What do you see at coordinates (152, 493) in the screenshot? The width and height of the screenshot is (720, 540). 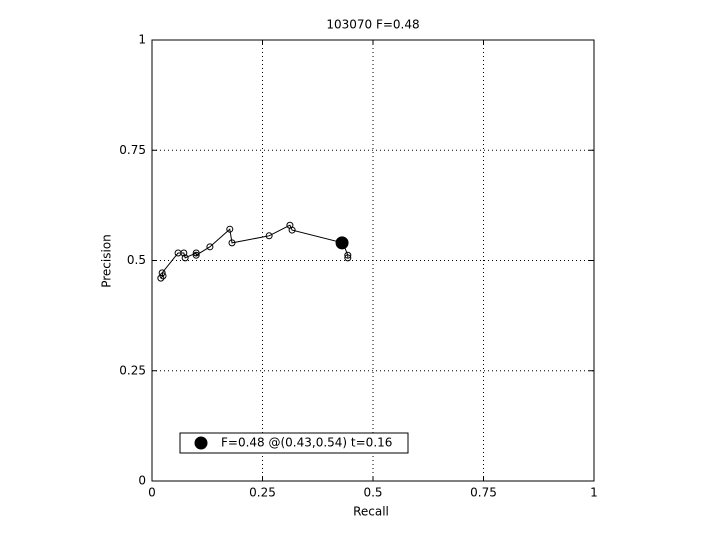 I see `x-tick-label: 0` at bounding box center [152, 493].